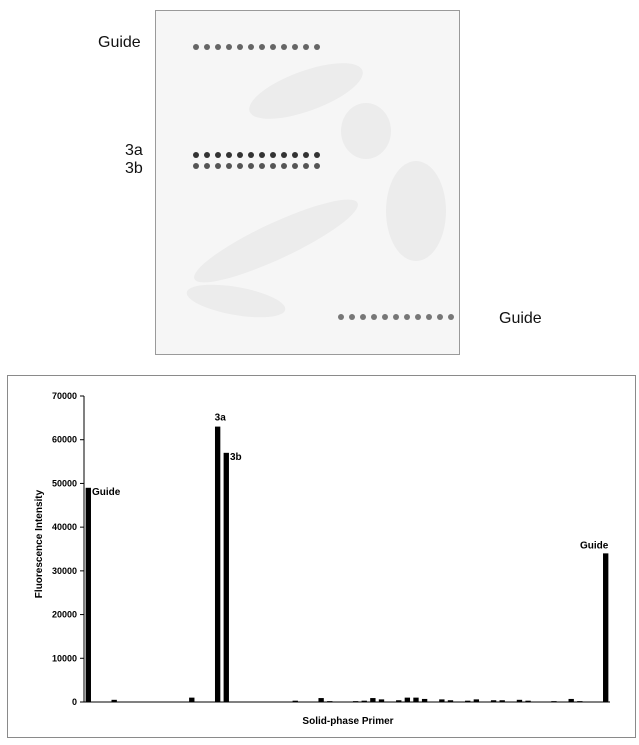  Describe the element at coordinates (64, 527) in the screenshot. I see `y-tick-label: 40000` at that location.